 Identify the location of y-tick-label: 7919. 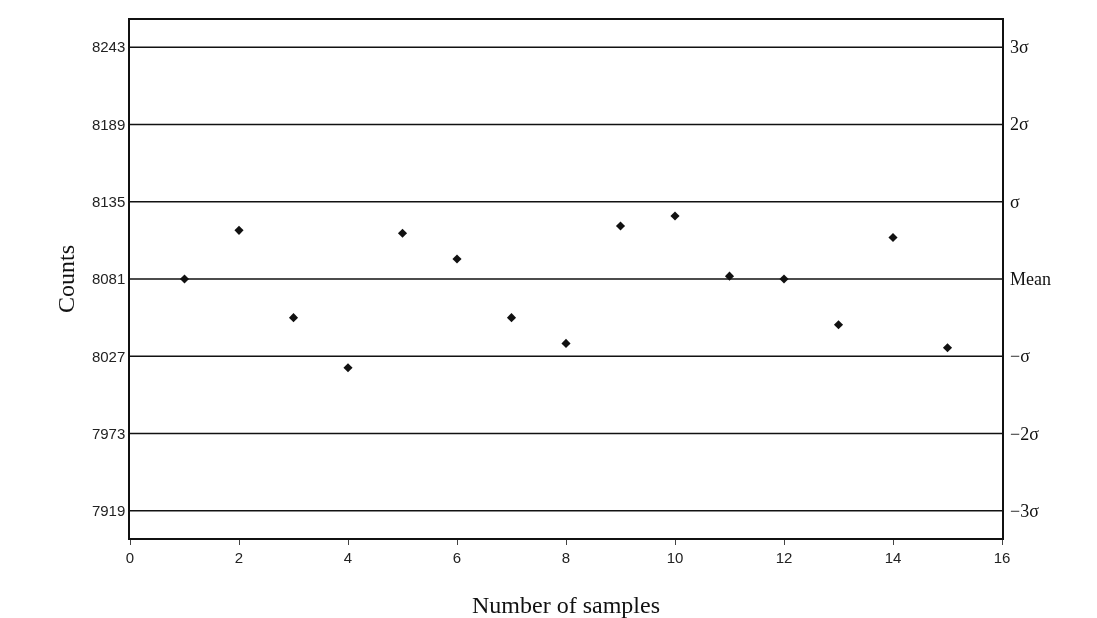
(108, 511).